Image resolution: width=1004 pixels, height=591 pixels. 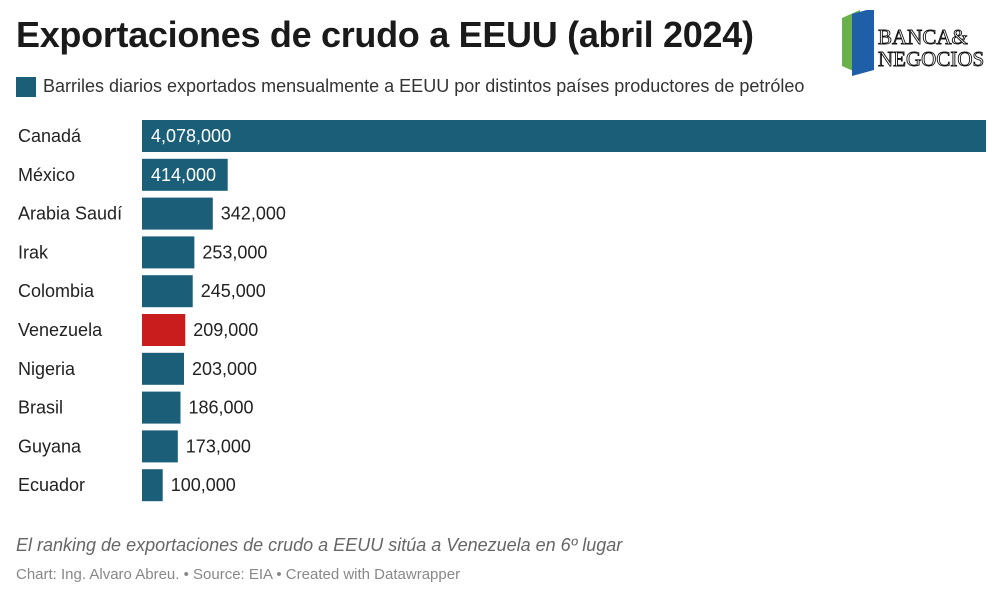 I want to click on category-label: Venezuela, so click(x=60, y=330).